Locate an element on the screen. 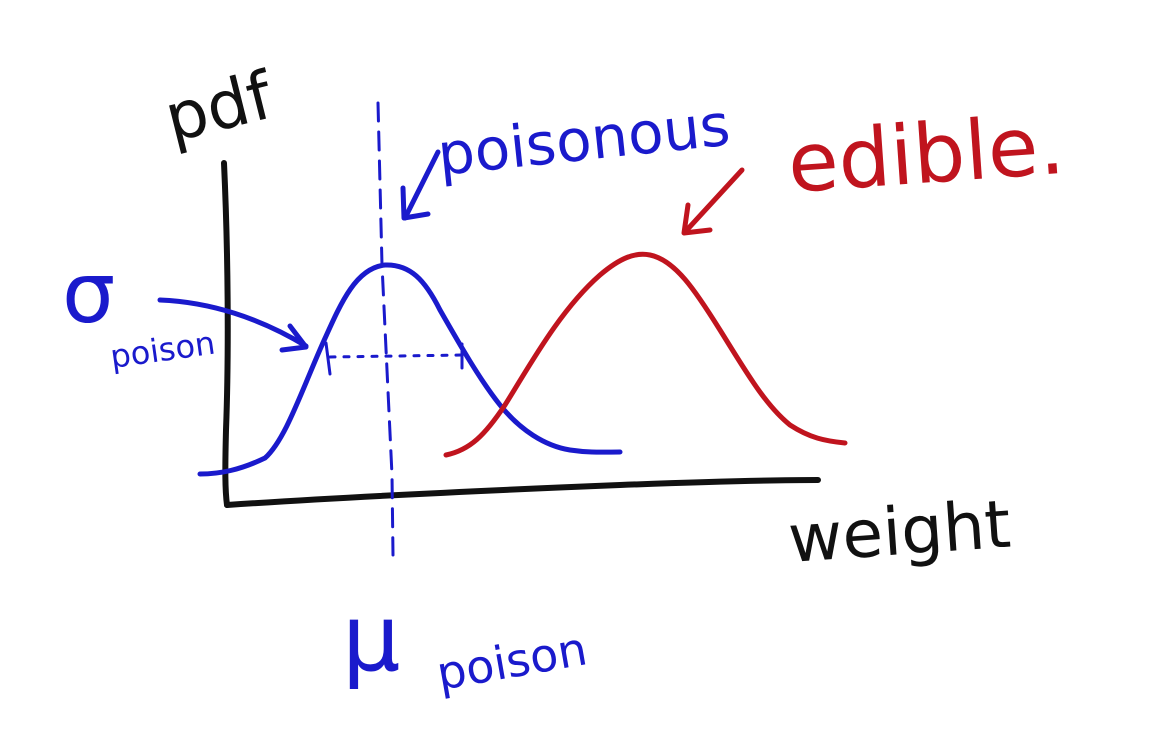 The image size is (1152, 752). poisonous-label: poisonous is located at coordinates (583, 140).